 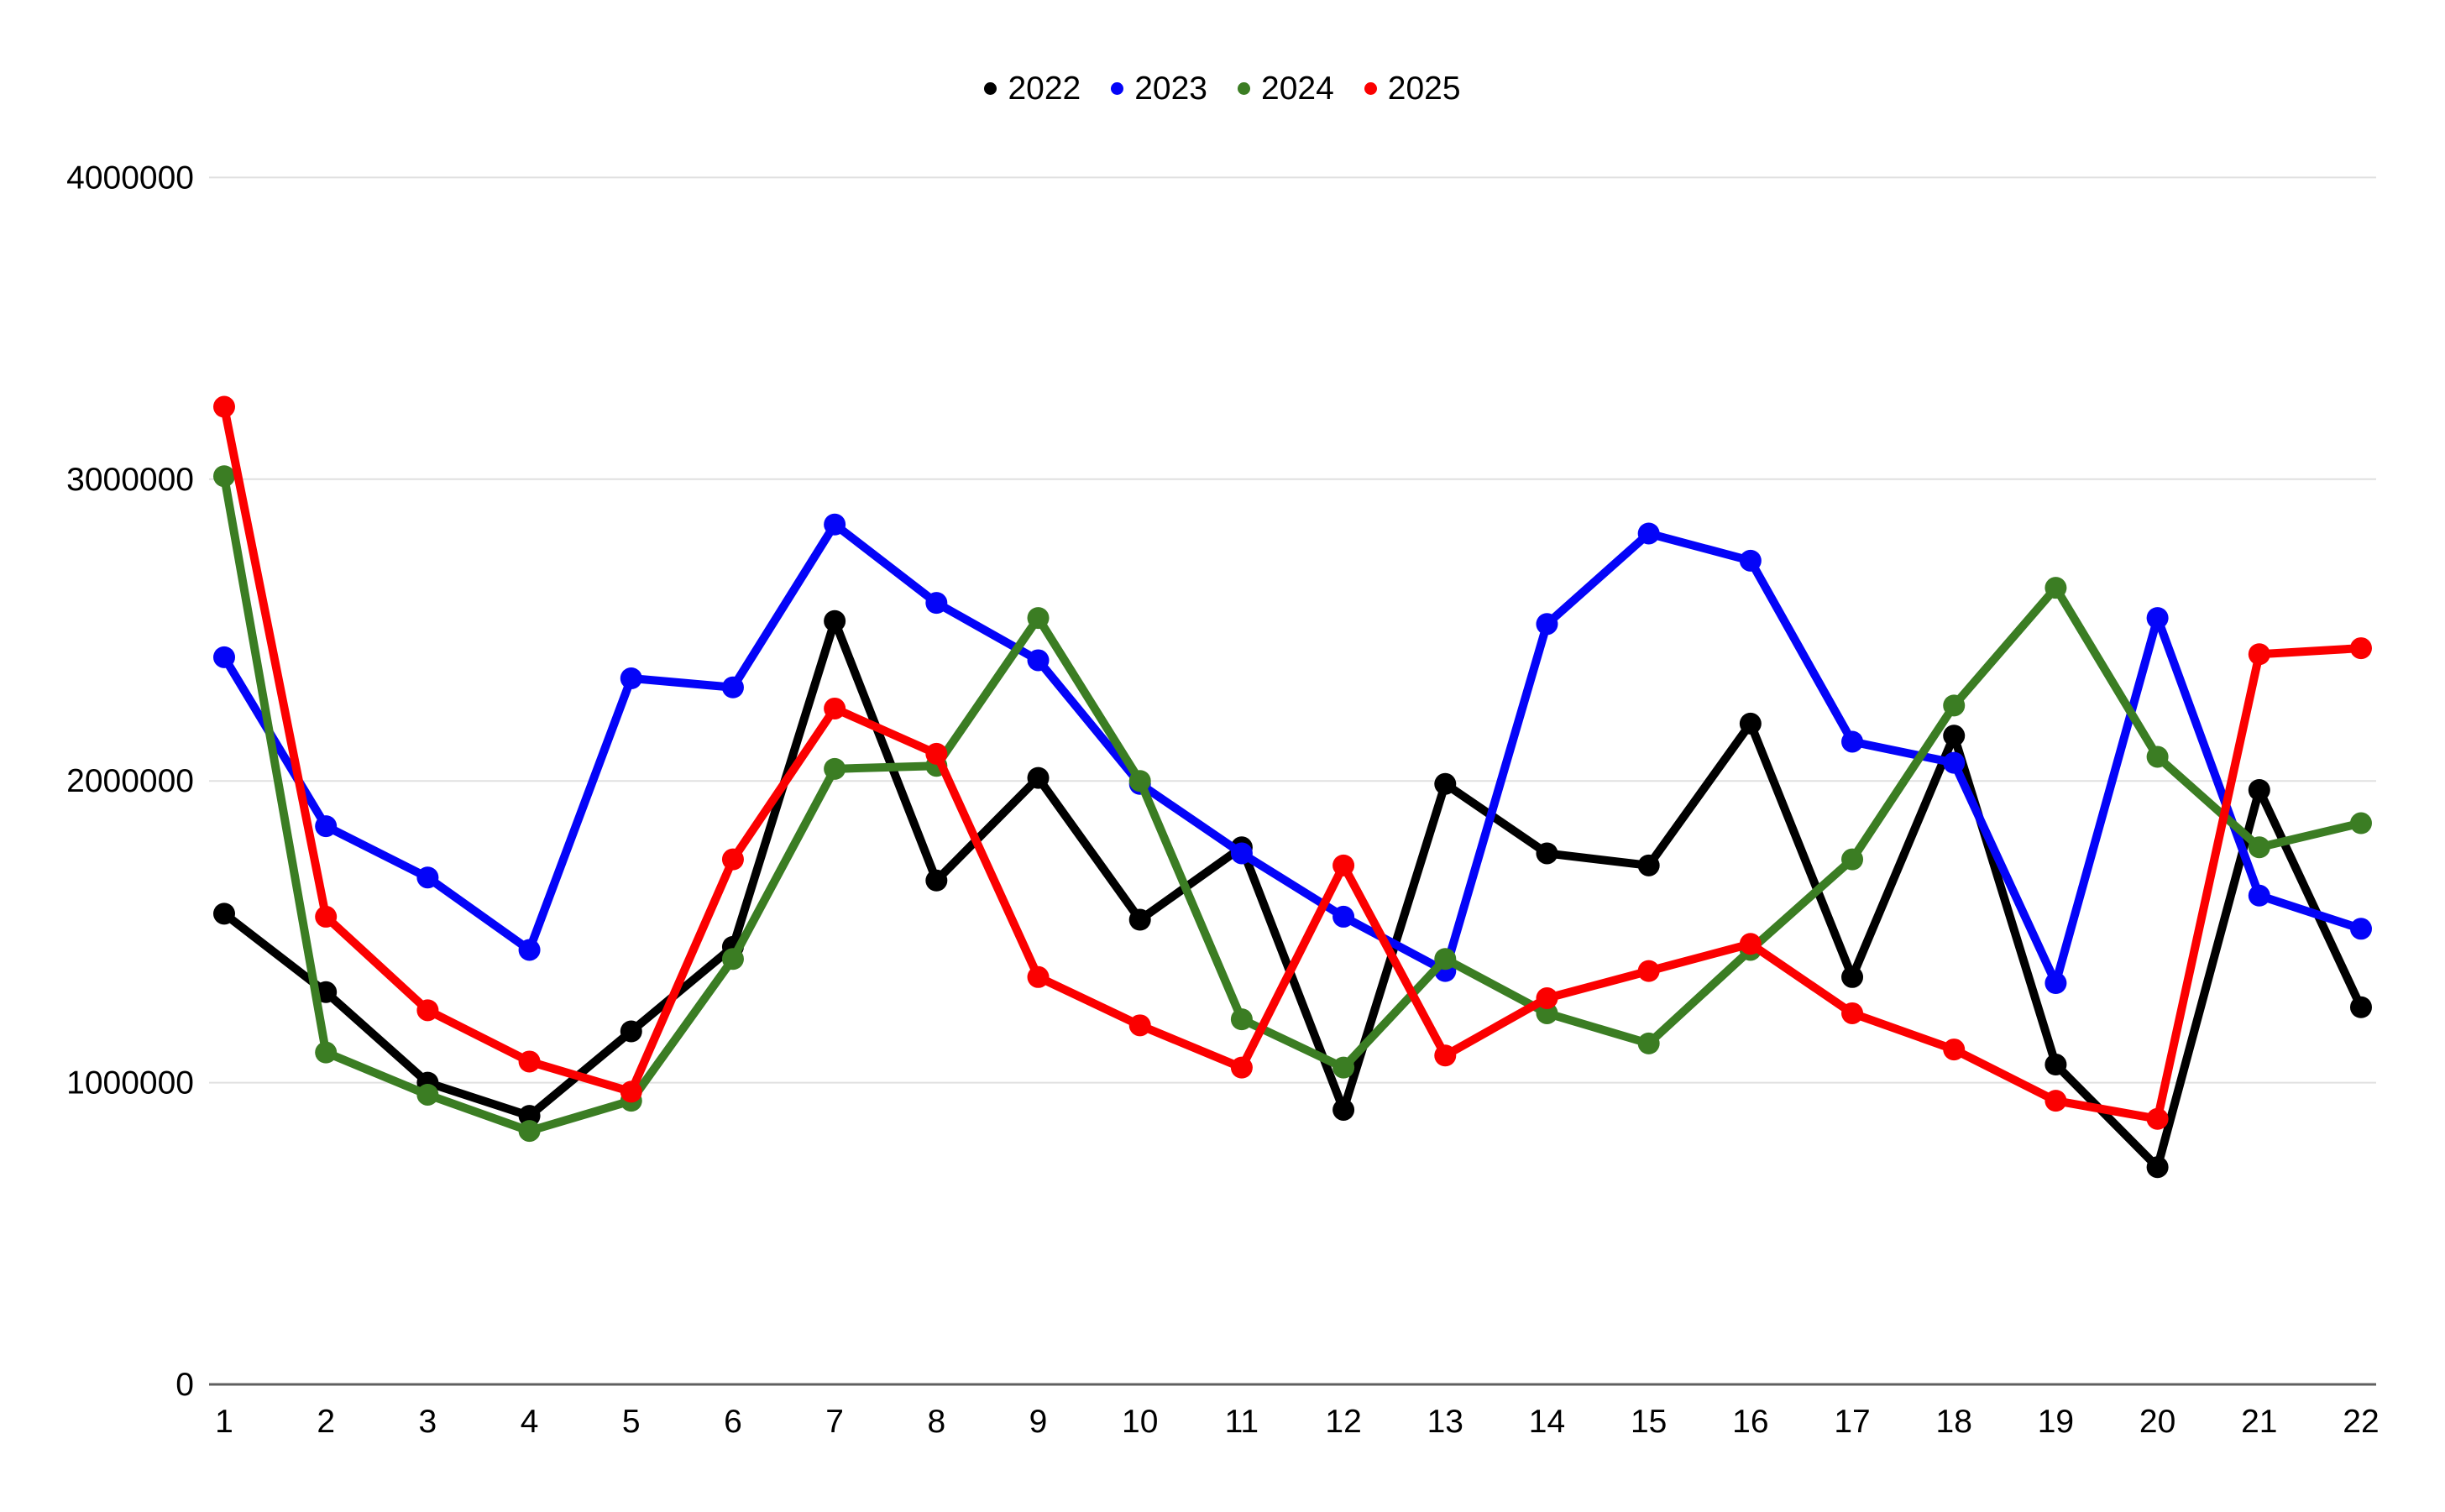 What do you see at coordinates (2157, 1422) in the screenshot?
I see `x-tick-label-20: 20` at bounding box center [2157, 1422].